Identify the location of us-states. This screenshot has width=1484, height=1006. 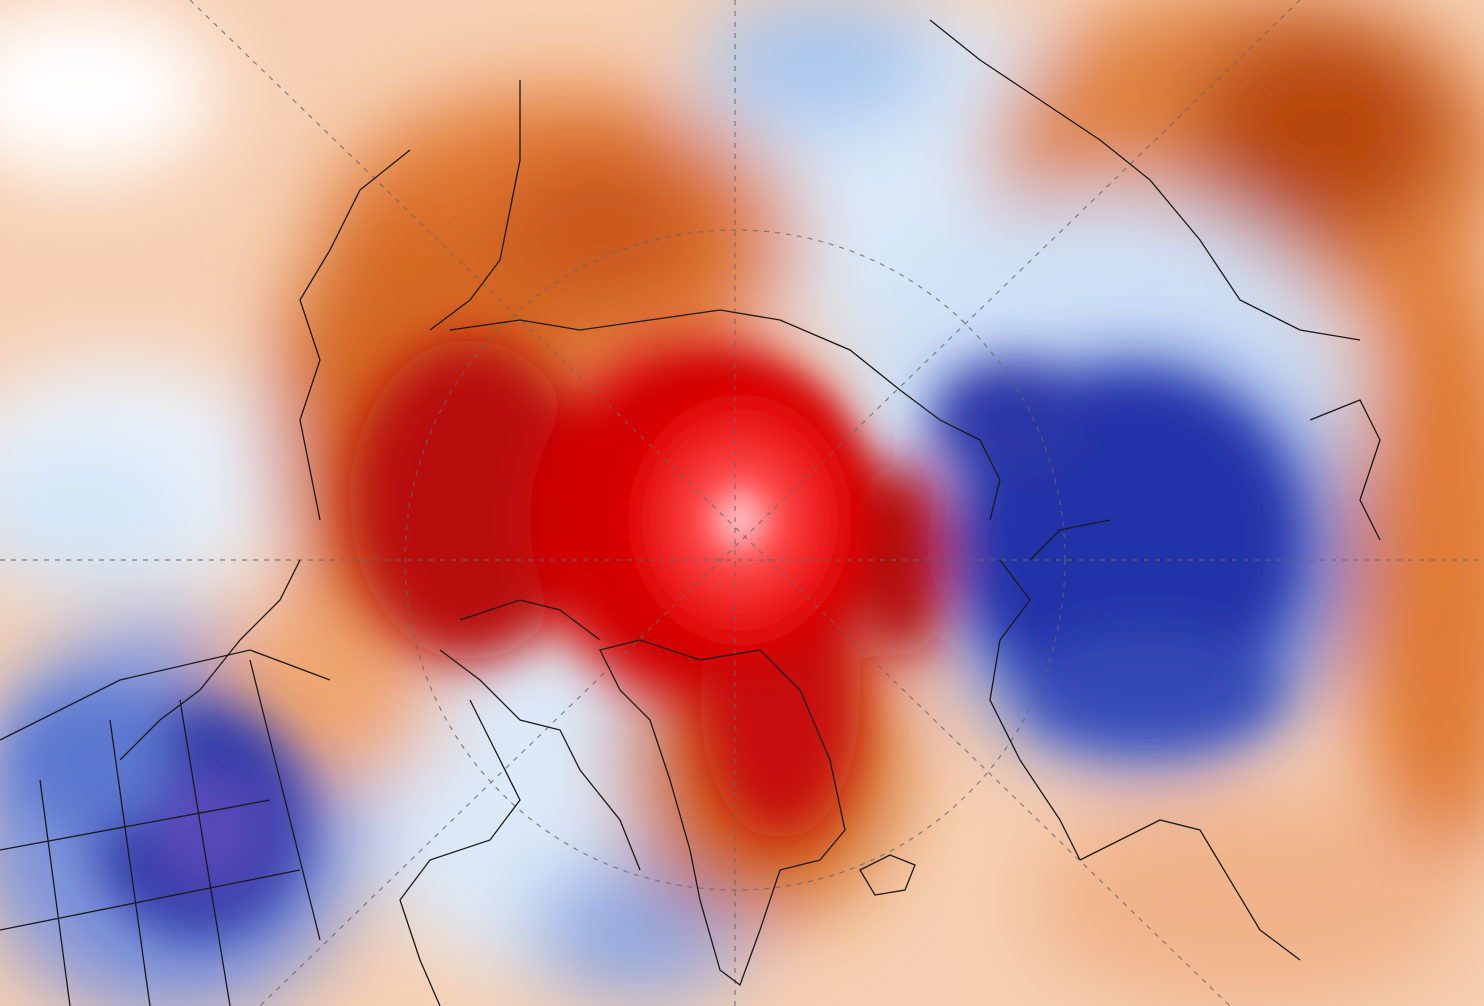
(165, 827).